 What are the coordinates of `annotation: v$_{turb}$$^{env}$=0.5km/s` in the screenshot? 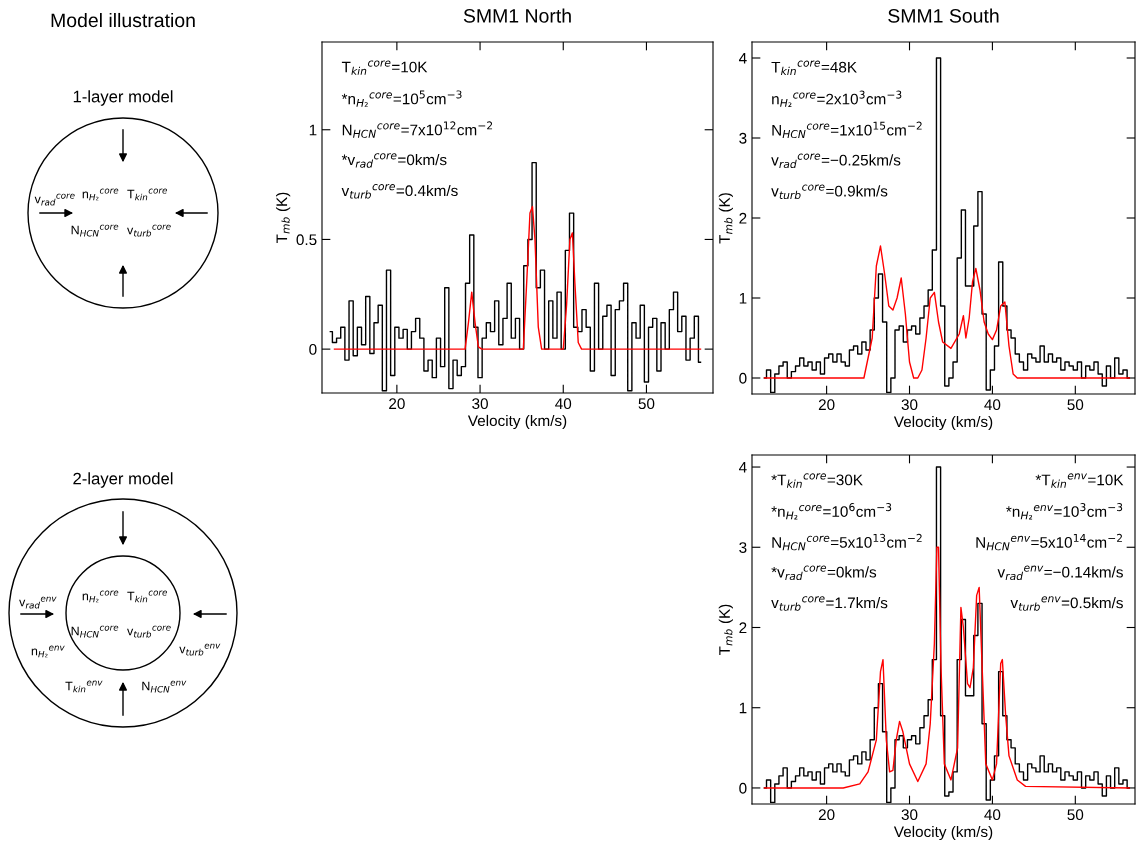 It's located at (1066, 603).